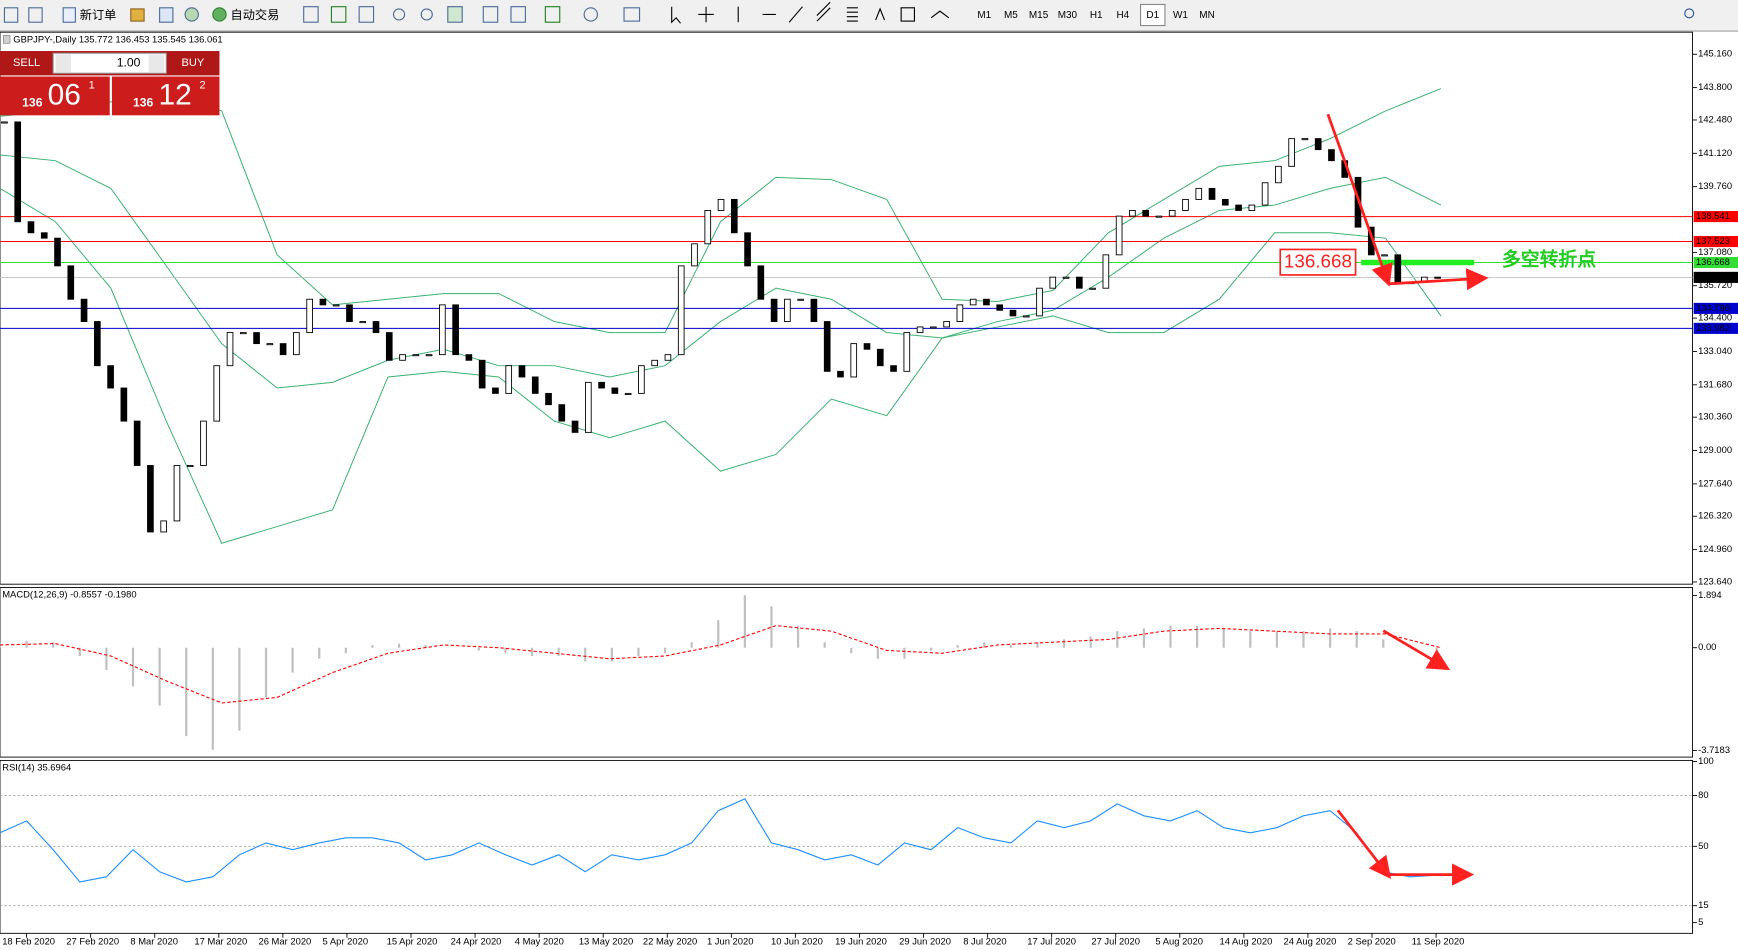  I want to click on y-tick-label: 5, so click(1700, 921).